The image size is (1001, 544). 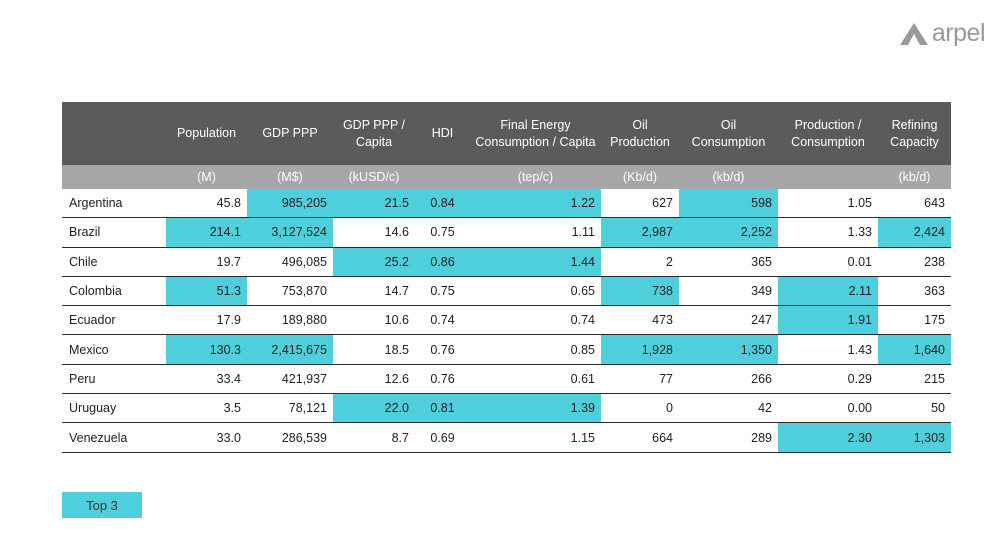 What do you see at coordinates (640, 291) in the screenshot?
I see `value-cell: 738` at bounding box center [640, 291].